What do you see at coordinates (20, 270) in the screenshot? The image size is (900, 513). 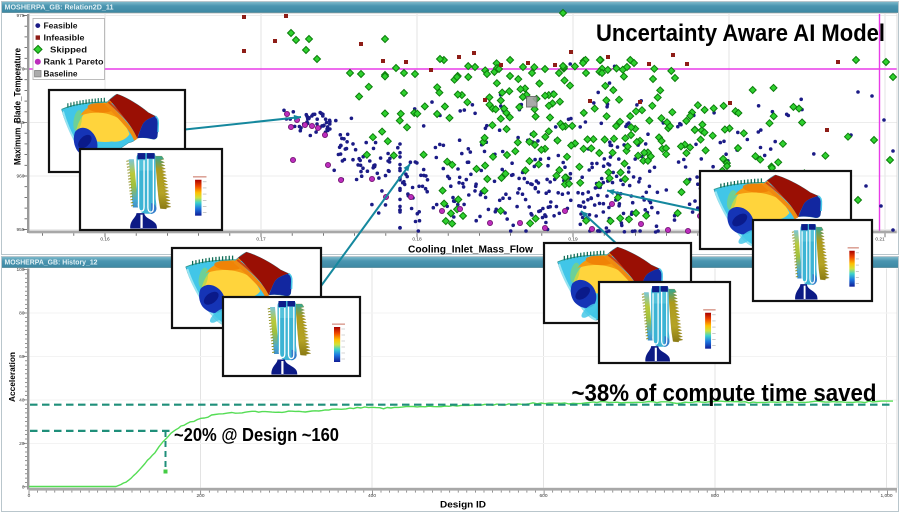 I see `svg-text: 100` at bounding box center [20, 270].